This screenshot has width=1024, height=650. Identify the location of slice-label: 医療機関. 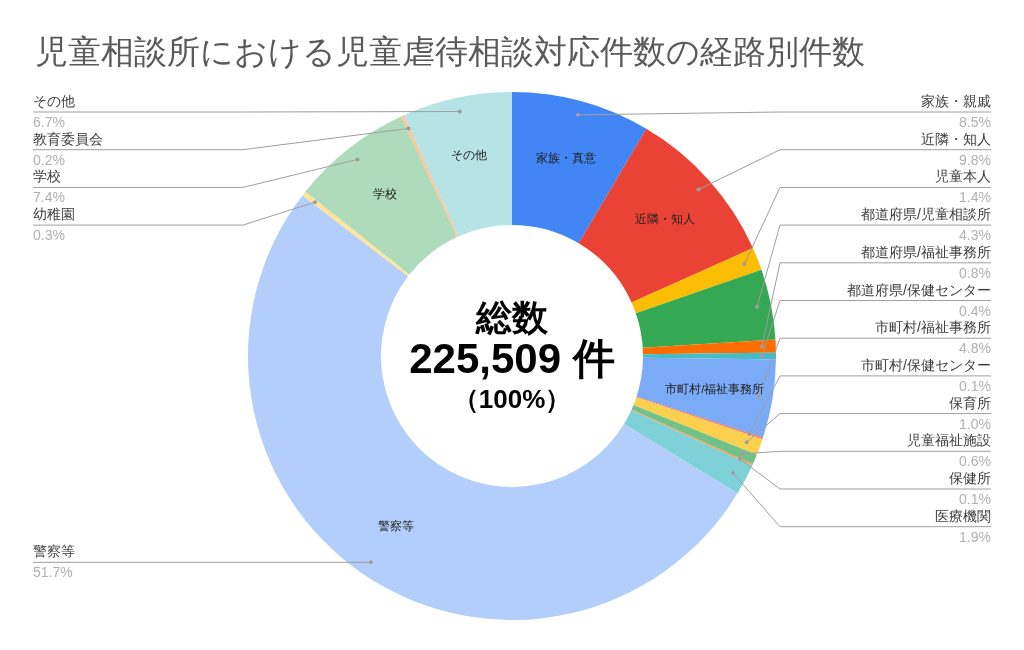
(963, 515).